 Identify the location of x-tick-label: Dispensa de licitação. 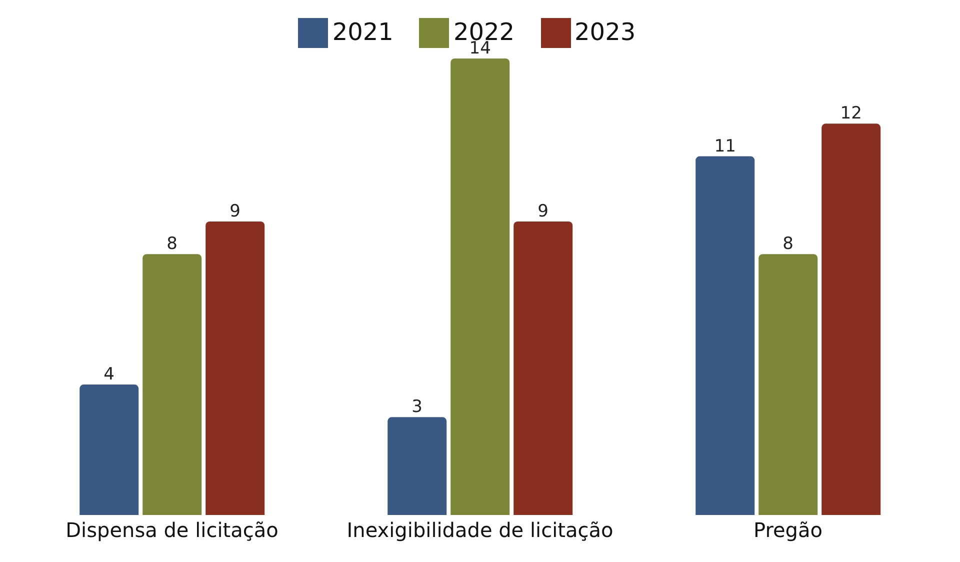
(172, 530).